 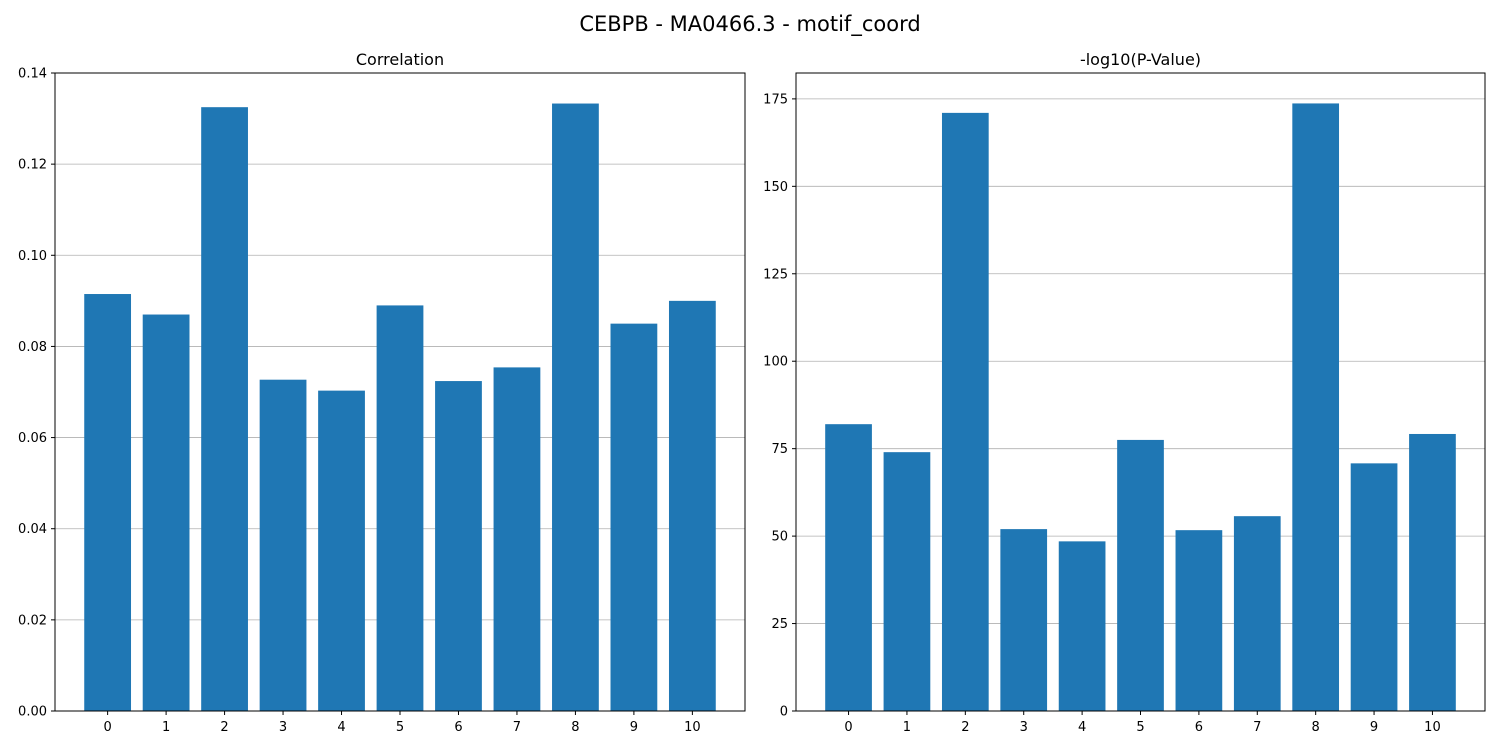 I want to click on correlation-xtick-label: 10, so click(x=692, y=727).